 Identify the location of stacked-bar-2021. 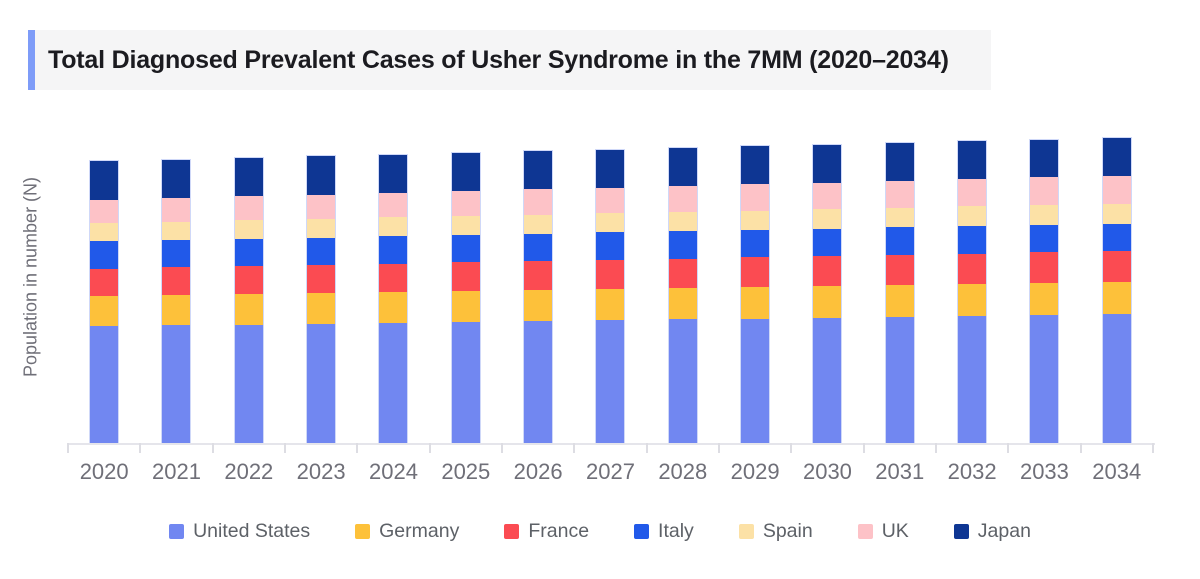
(176, 301).